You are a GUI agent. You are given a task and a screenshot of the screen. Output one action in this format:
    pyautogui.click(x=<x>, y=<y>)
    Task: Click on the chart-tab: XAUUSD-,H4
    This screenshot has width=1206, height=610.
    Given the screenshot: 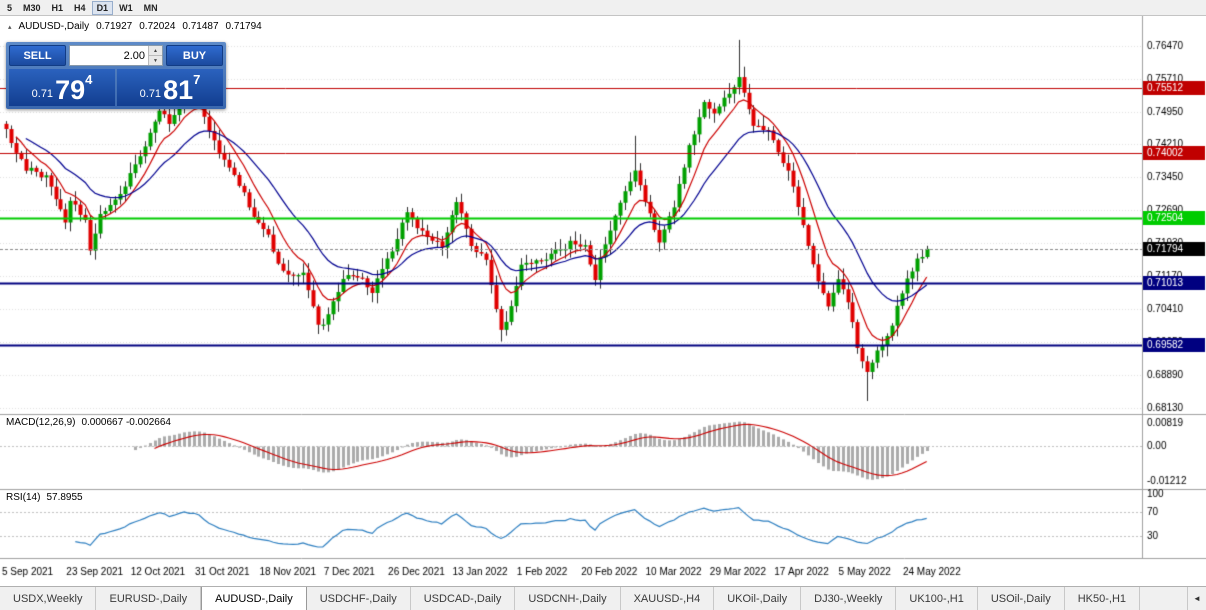 What is the action you would take?
    pyautogui.click(x=668, y=598)
    